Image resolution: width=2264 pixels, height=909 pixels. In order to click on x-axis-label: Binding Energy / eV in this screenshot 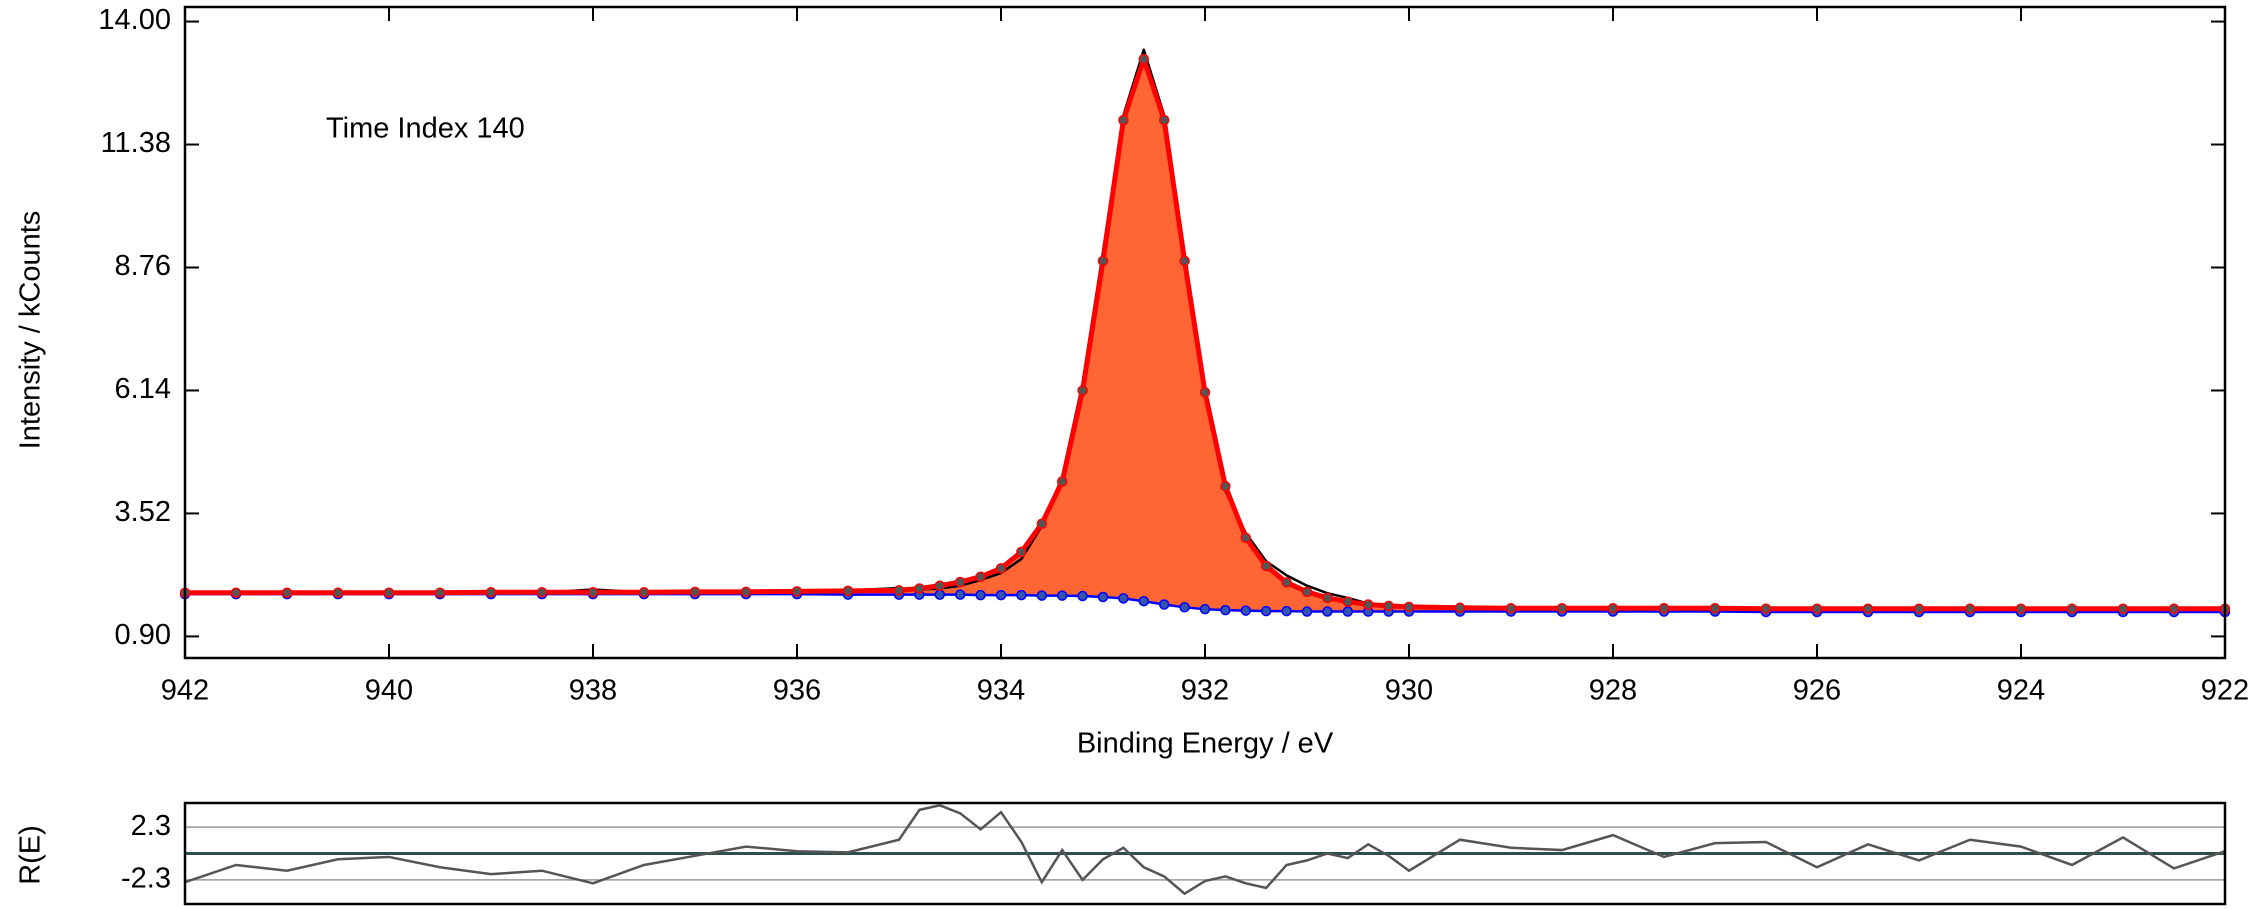, I will do `click(1205, 744)`.